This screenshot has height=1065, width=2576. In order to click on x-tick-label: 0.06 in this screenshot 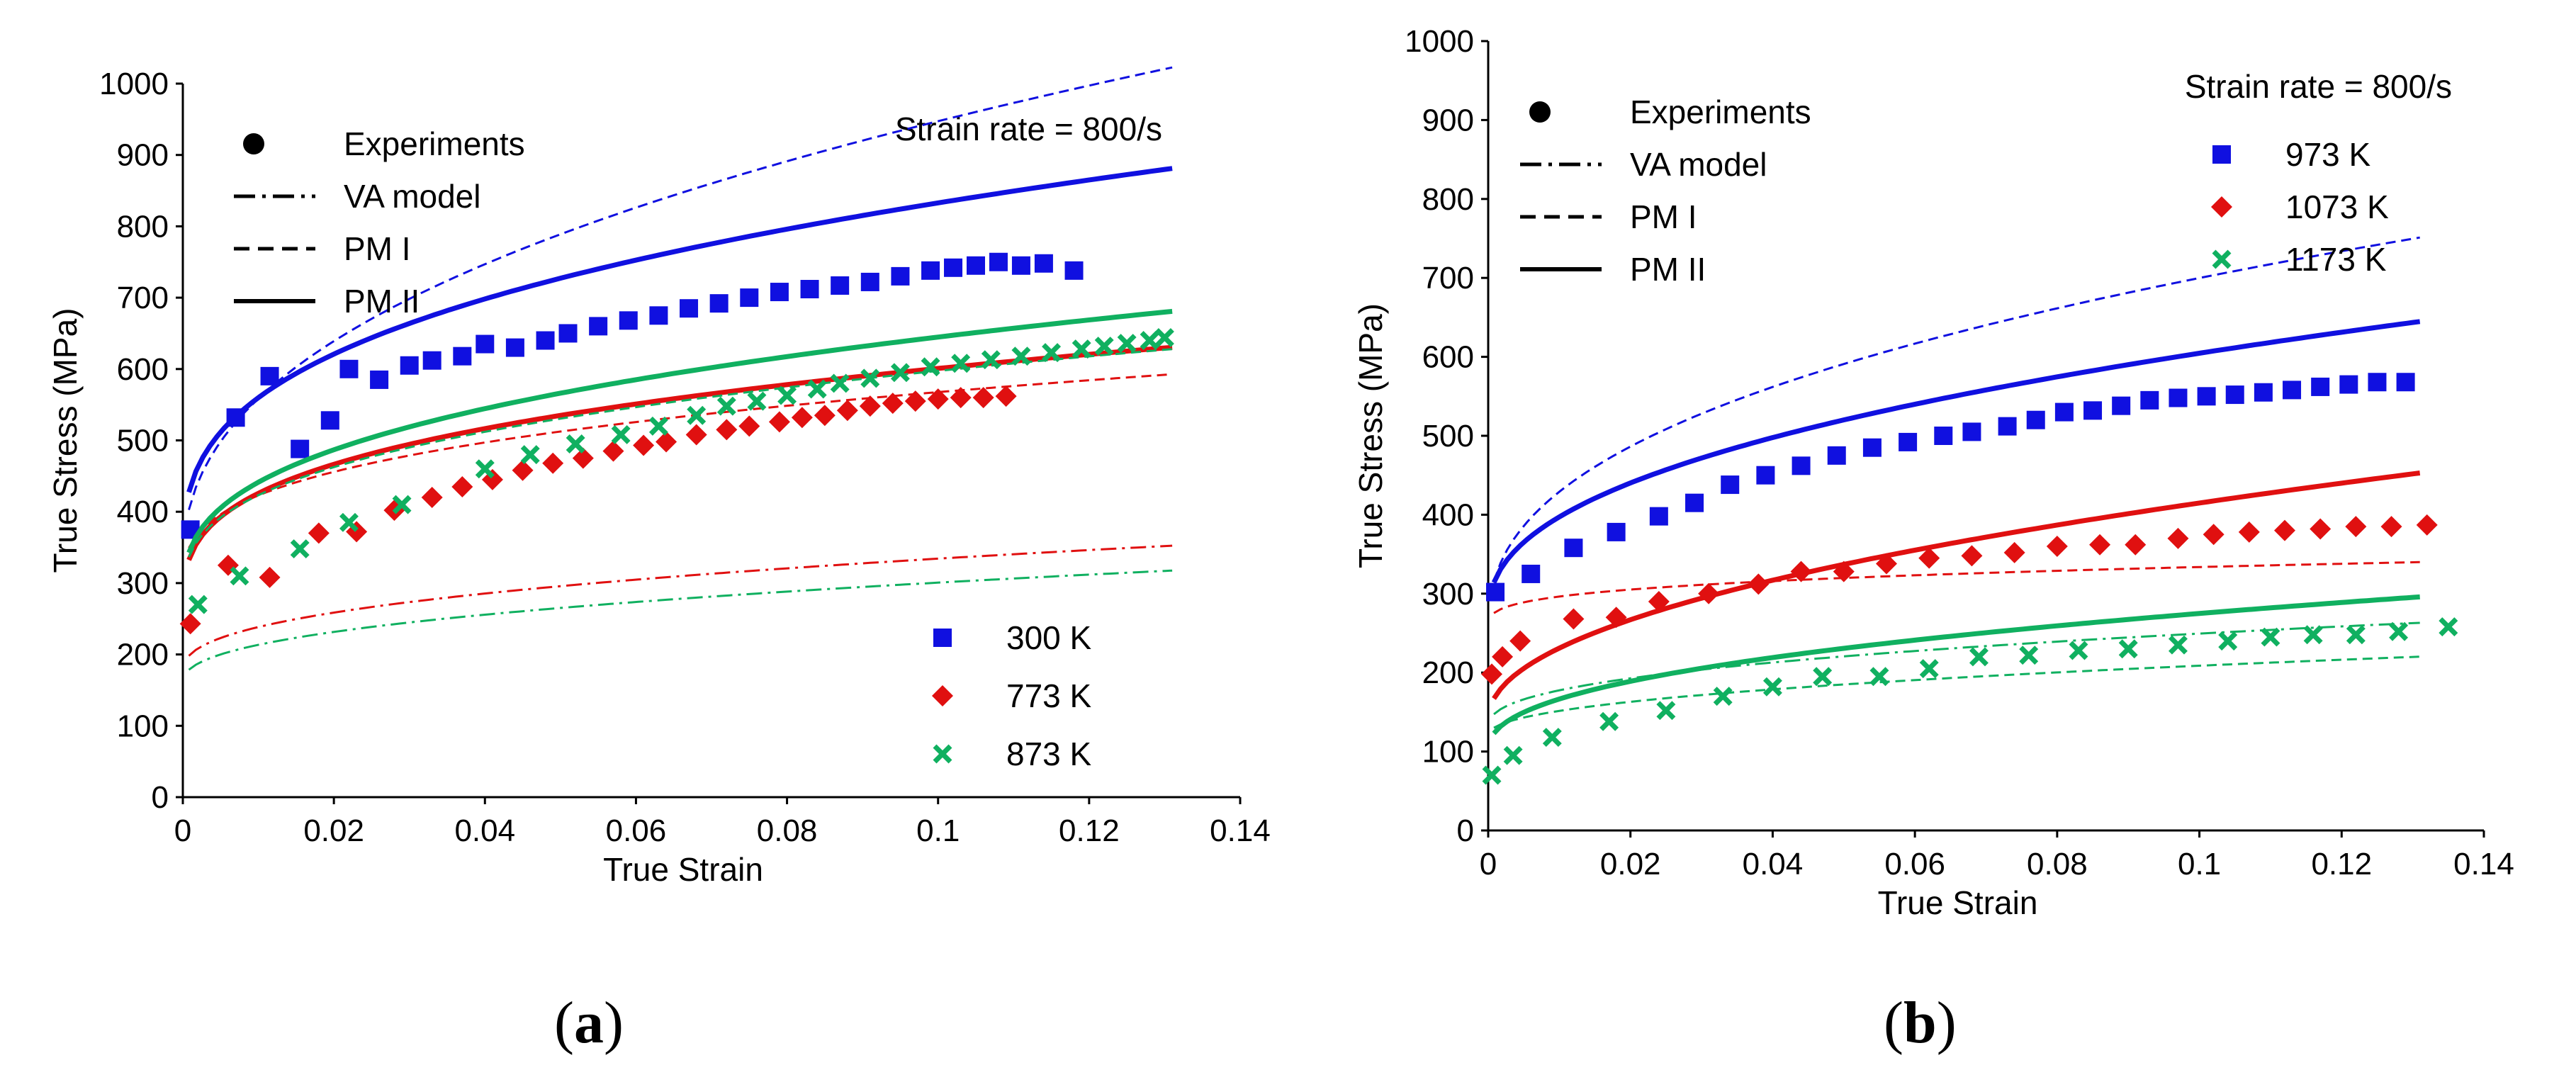, I will do `click(636, 830)`.